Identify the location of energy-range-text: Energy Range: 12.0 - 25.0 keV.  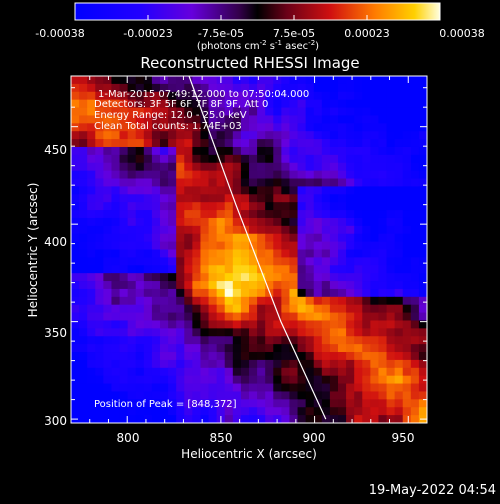
(170, 115).